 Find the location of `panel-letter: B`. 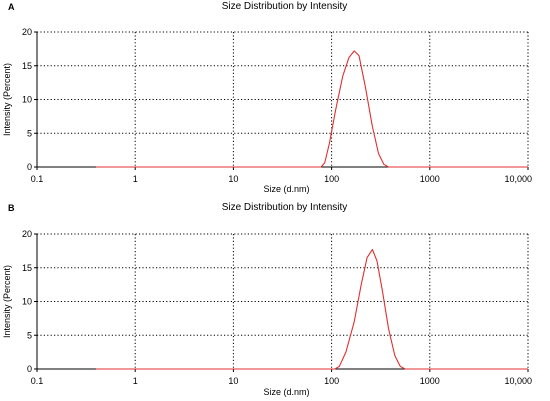

panel-letter: B is located at coordinates (11, 208).